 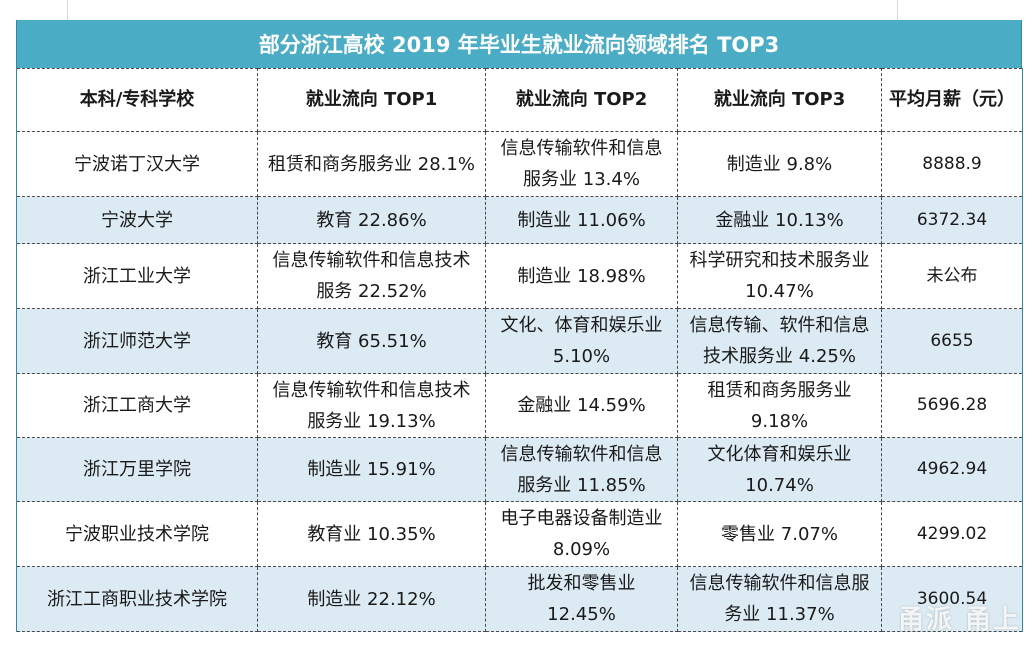 What do you see at coordinates (137, 599) in the screenshot?
I see `school-cell: 浙江工商职业技术学院` at bounding box center [137, 599].